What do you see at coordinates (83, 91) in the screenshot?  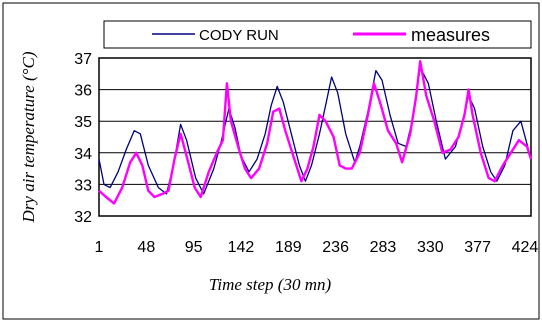 I see `y-tick-label: 36` at bounding box center [83, 91].